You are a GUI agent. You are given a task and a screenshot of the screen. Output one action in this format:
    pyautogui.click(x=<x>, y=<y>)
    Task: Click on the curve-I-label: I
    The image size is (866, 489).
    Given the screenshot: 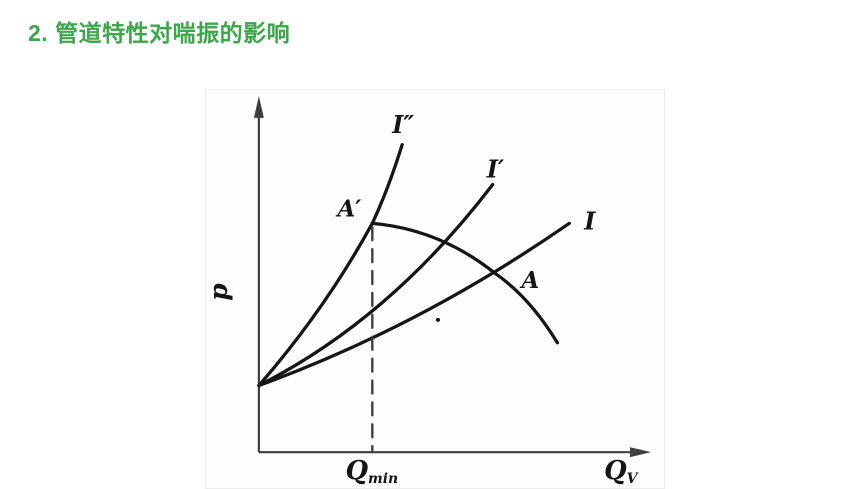 What is the action you would take?
    pyautogui.click(x=589, y=221)
    